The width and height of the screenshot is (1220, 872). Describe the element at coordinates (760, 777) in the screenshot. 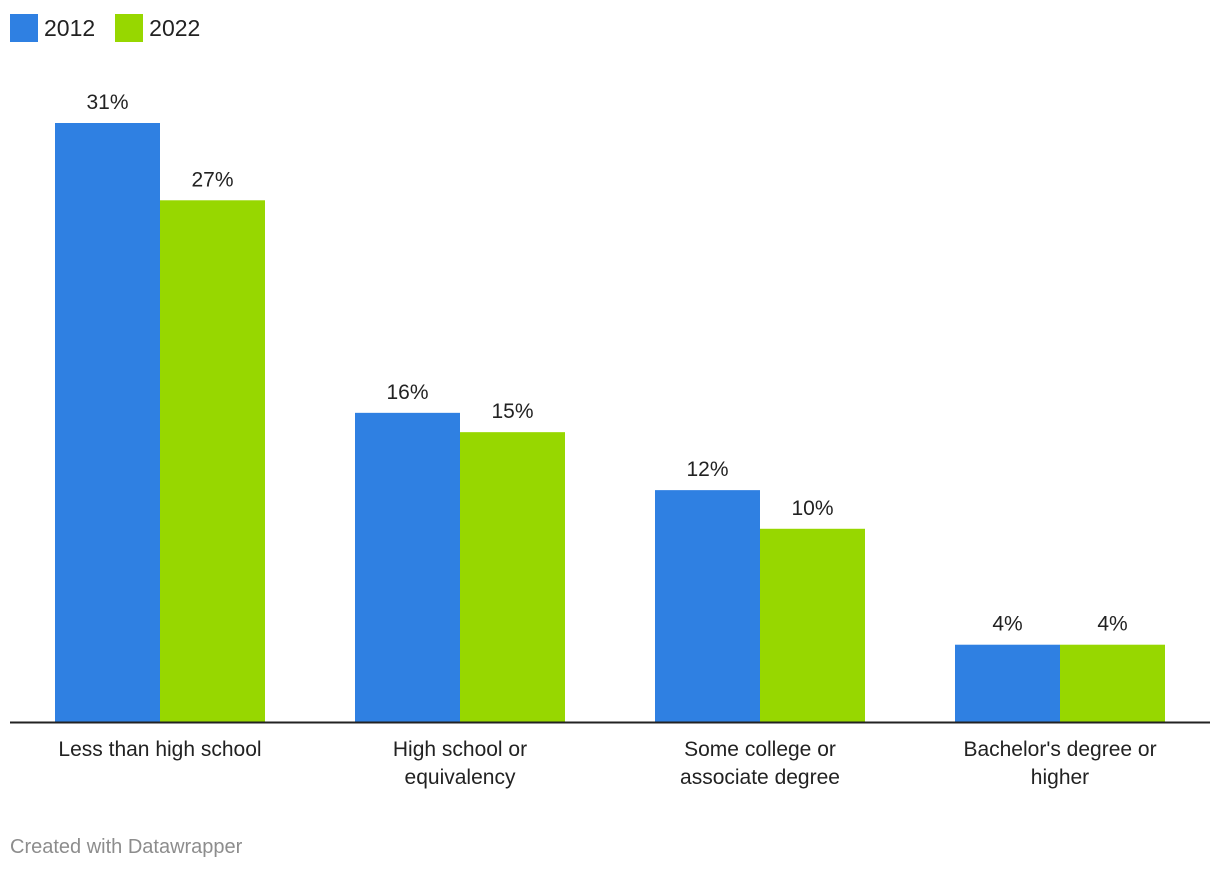

I see `category-label-line: associate degree` at that location.